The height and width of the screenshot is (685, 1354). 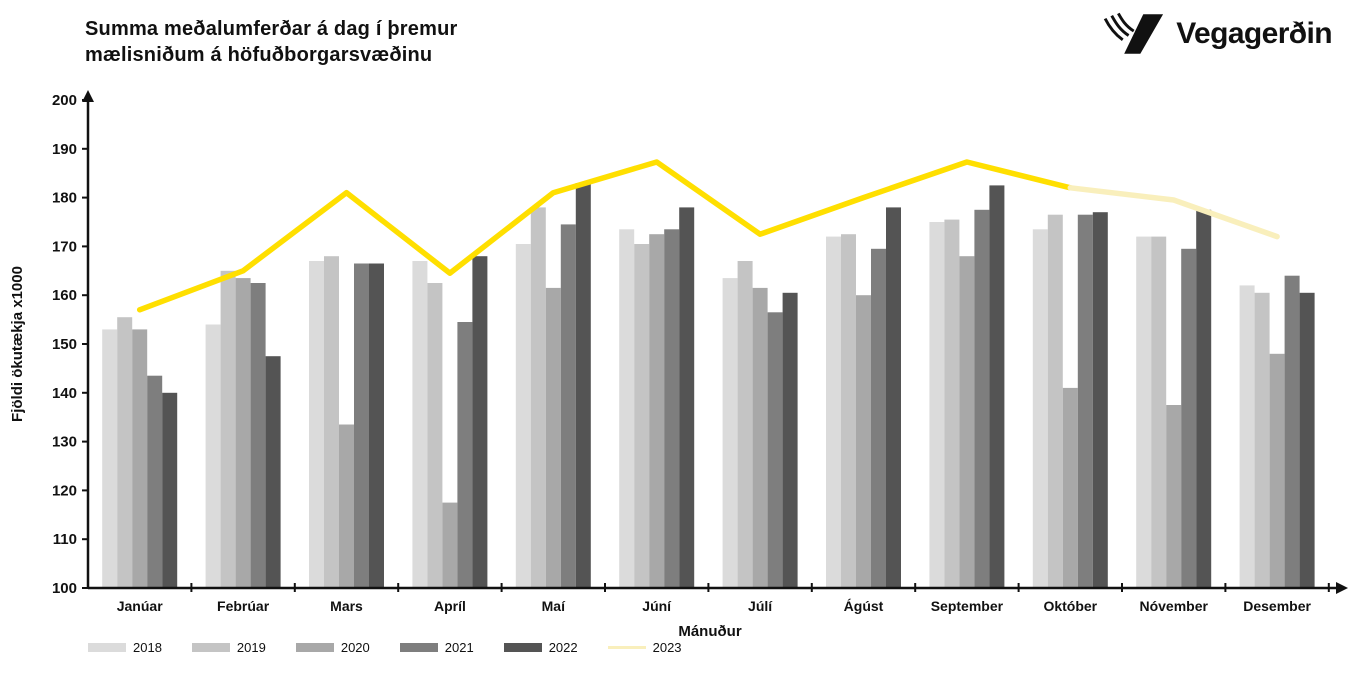 What do you see at coordinates (316, 424) in the screenshot?
I see `bar-2018-Mars` at bounding box center [316, 424].